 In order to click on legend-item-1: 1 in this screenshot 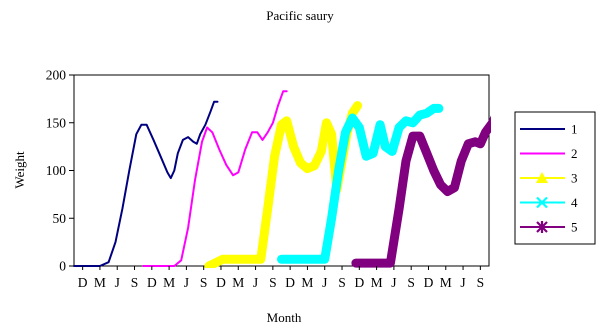, I will do `click(549, 129)`.